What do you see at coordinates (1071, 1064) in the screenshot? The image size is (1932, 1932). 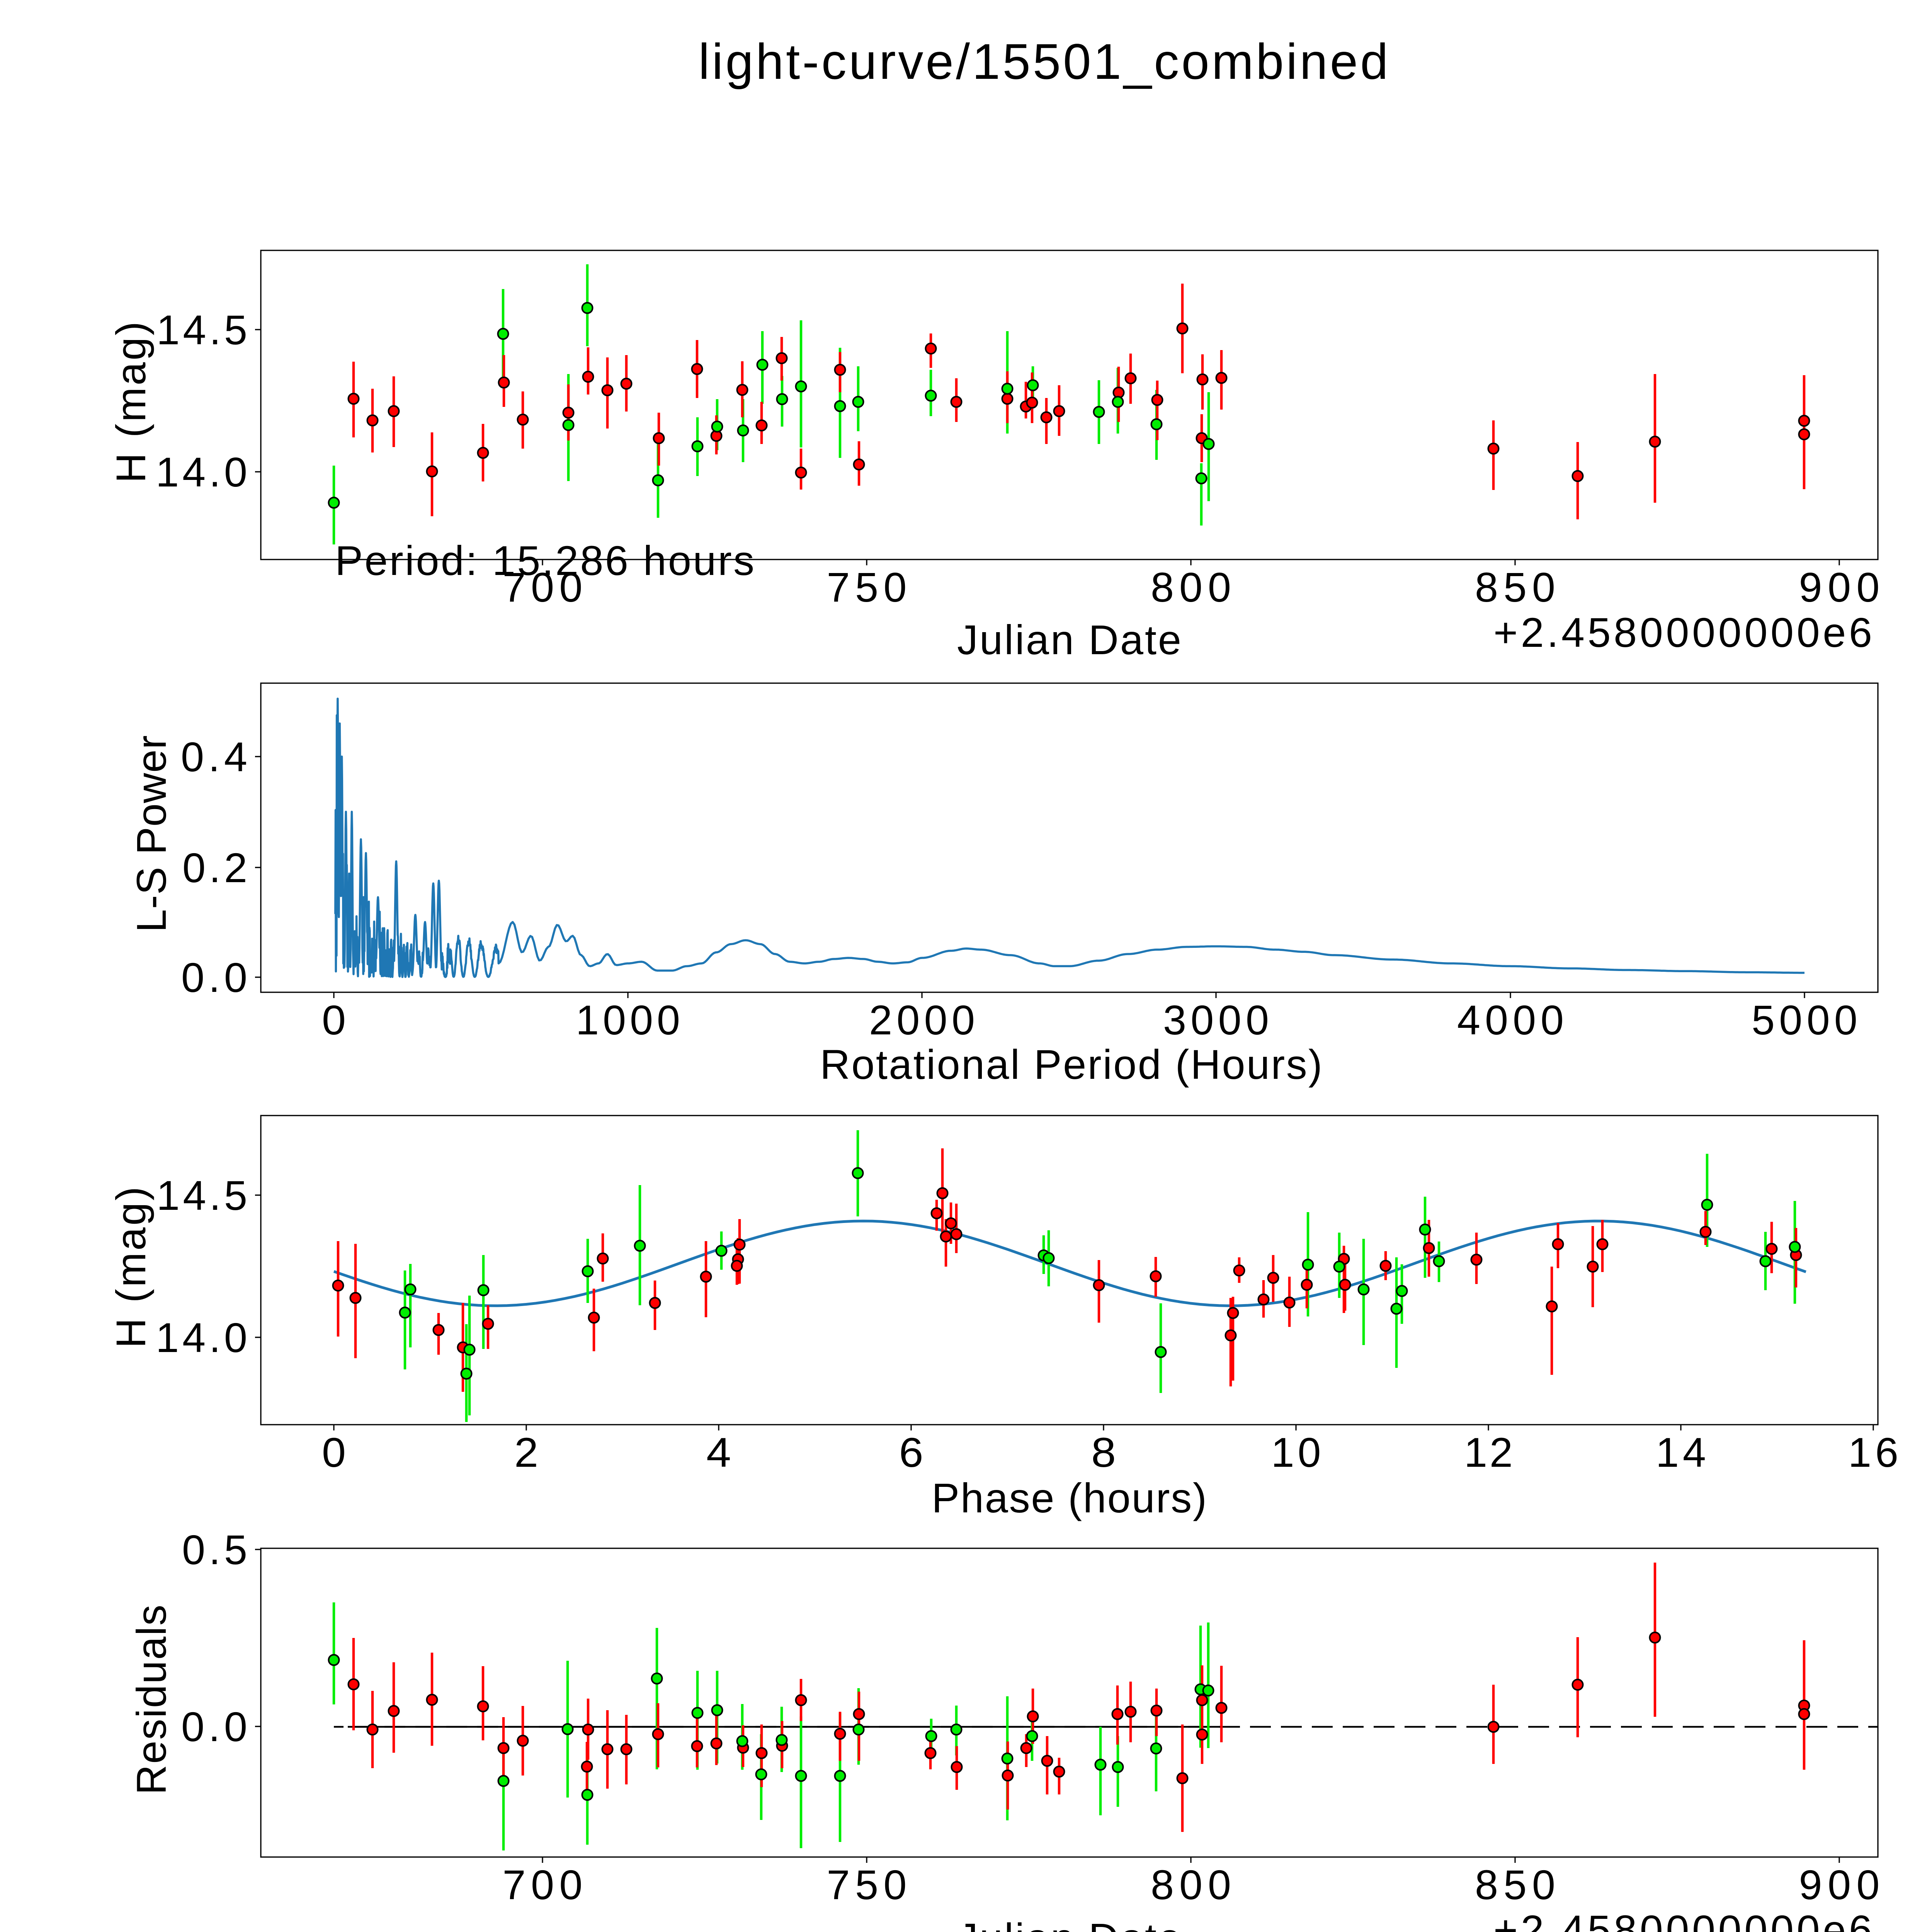 I see `svg-text: Rotational Period (Hours)` at bounding box center [1071, 1064].